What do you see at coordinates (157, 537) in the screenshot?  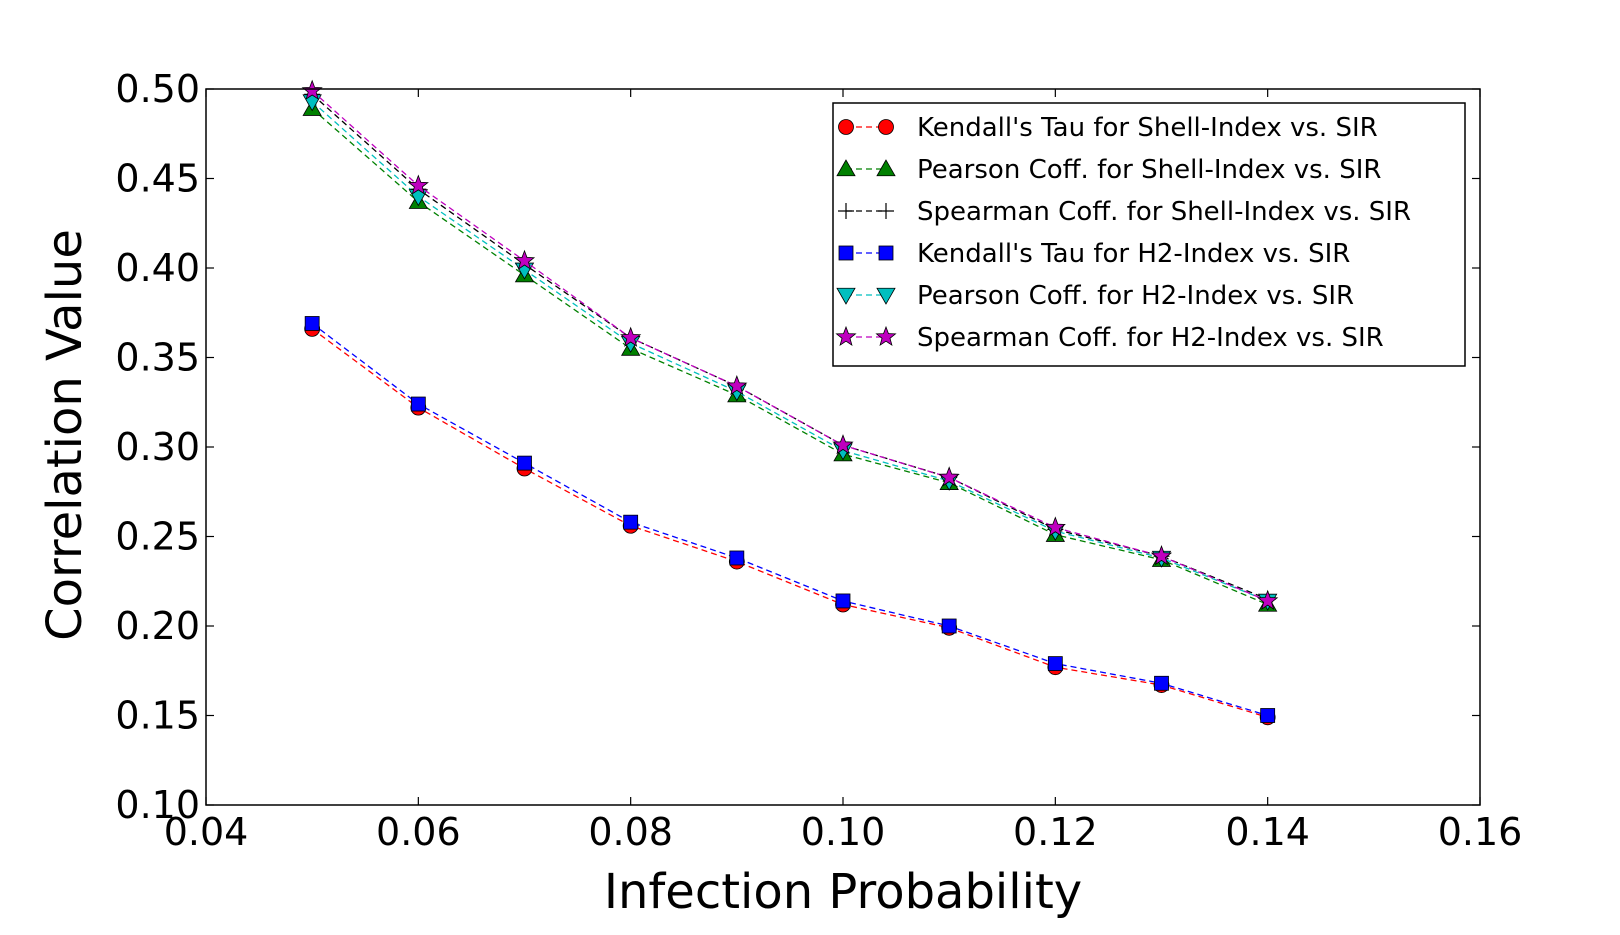 I see `y-tick-label: 0.25` at bounding box center [157, 537].